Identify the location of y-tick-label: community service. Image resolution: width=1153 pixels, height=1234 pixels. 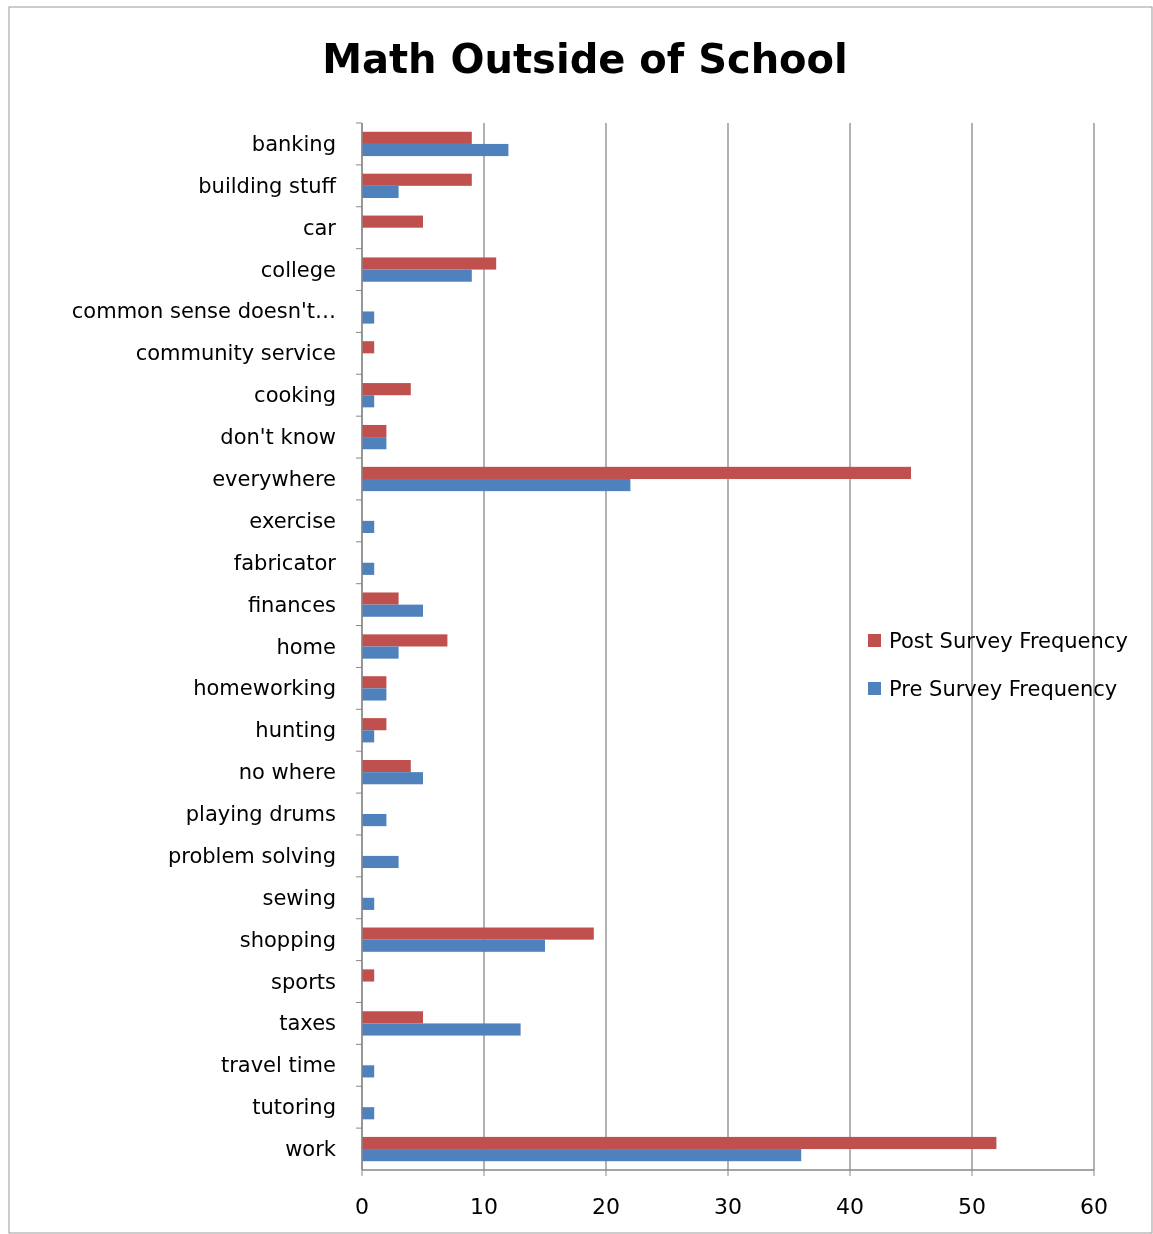
(235, 353).